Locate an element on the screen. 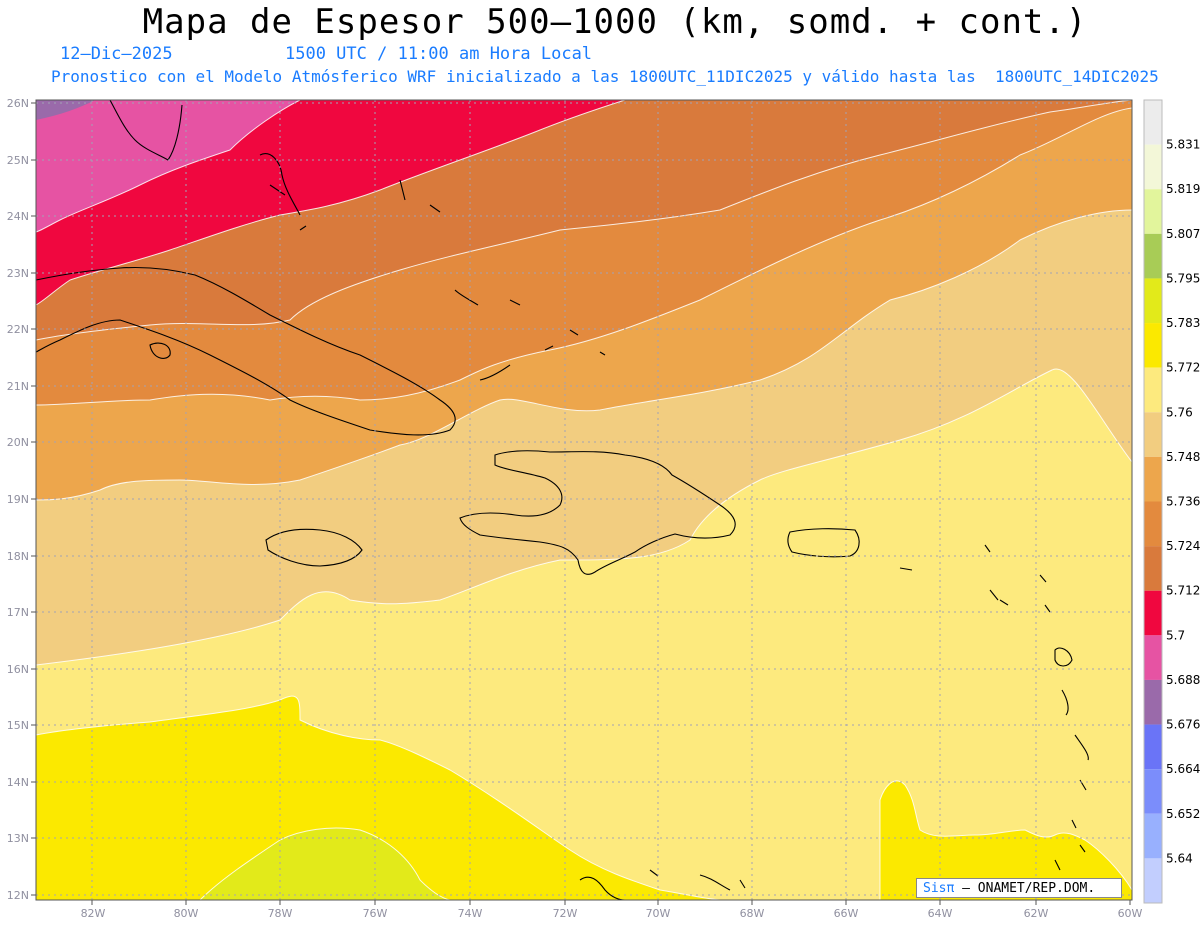 The width and height of the screenshot is (1200, 927). colorbar-level-label: 5.807 is located at coordinates (1183, 234).